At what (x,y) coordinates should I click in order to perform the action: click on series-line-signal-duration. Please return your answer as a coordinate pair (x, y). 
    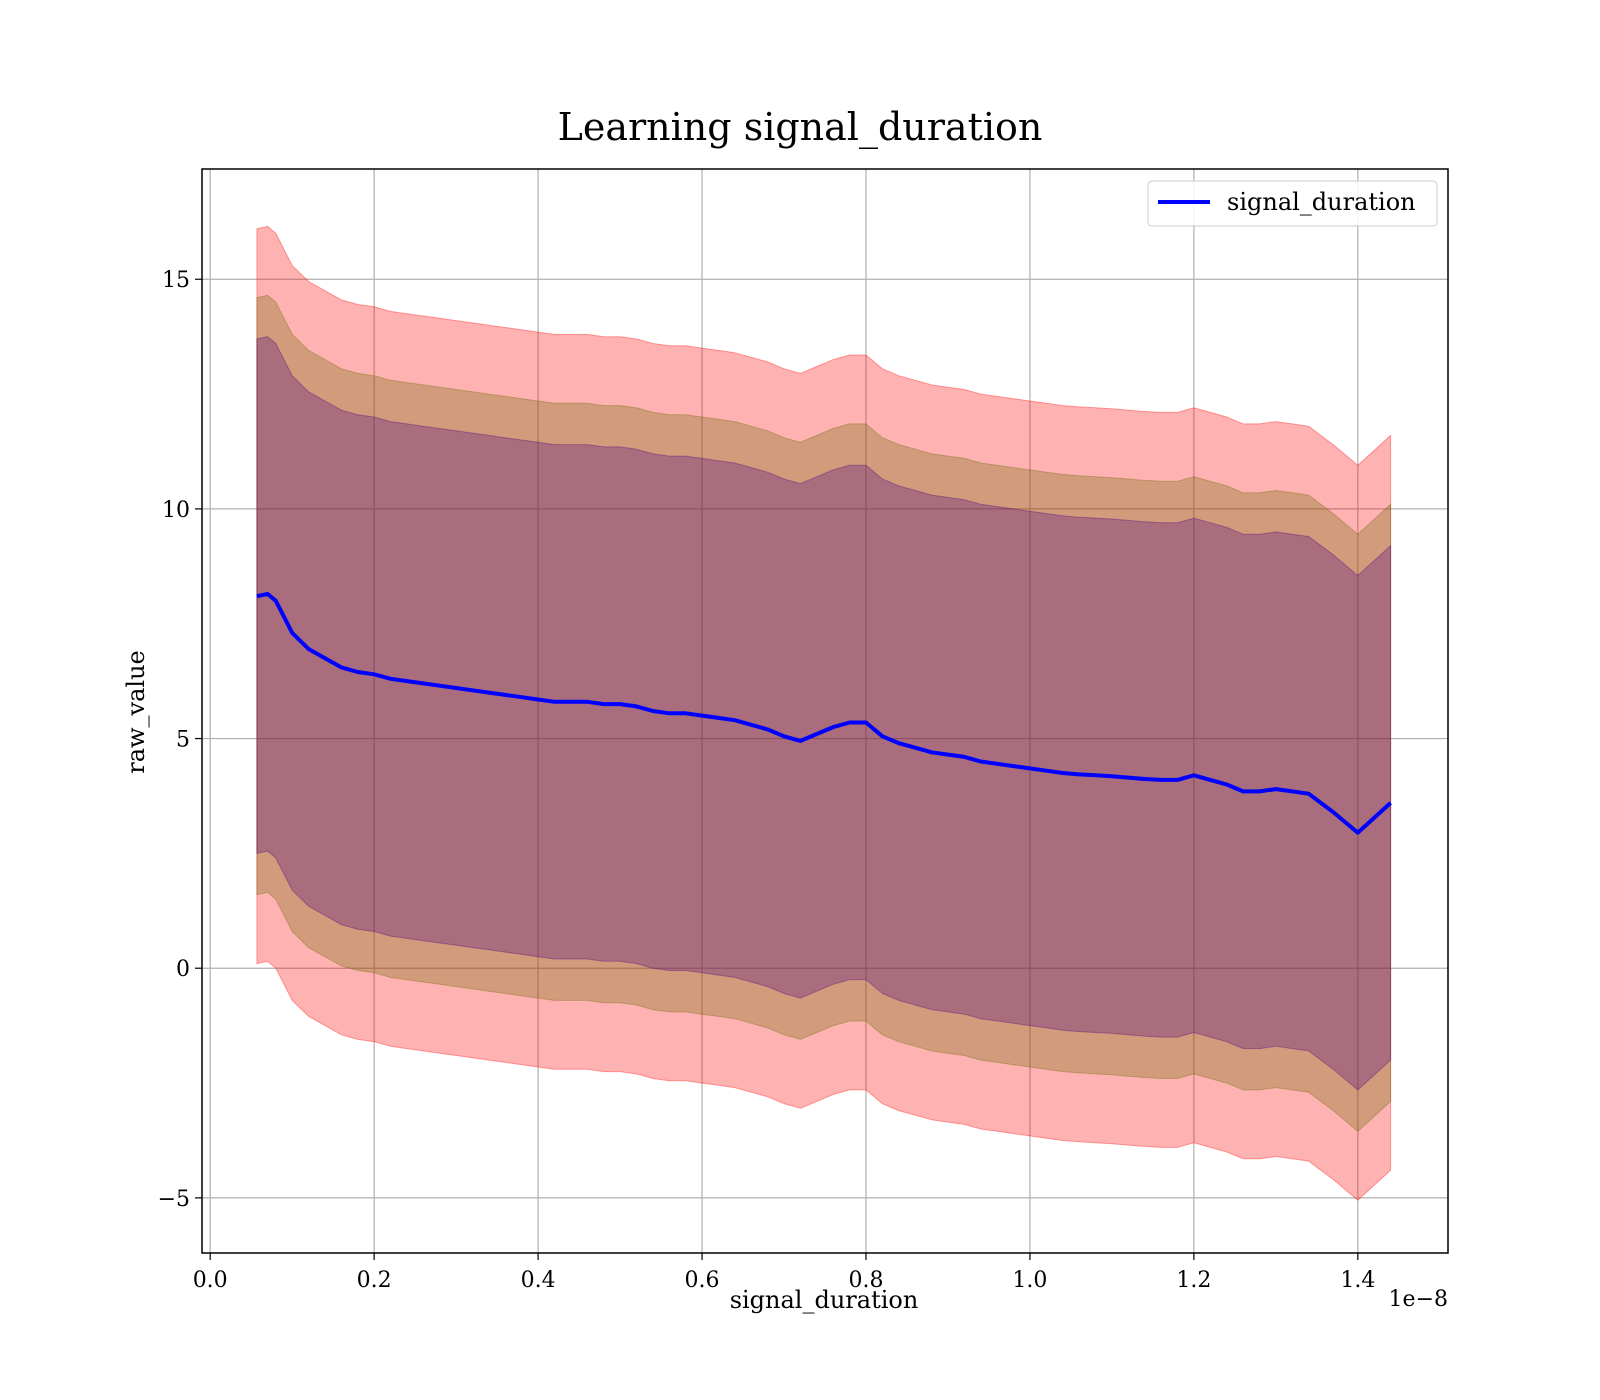
    Looking at the image, I should click on (824, 713).